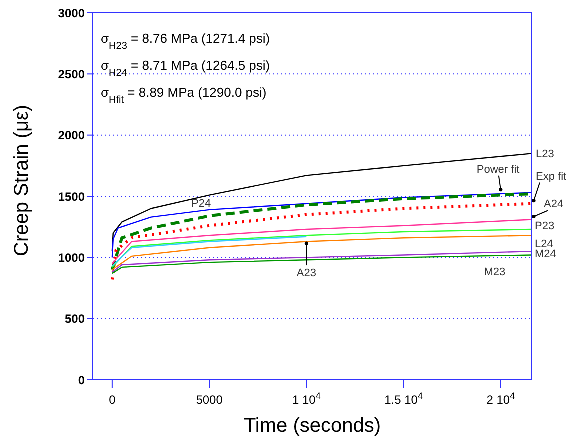 The image size is (581, 443). What do you see at coordinates (72, 74) in the screenshot?
I see `y-tick-label: 2500` at bounding box center [72, 74].